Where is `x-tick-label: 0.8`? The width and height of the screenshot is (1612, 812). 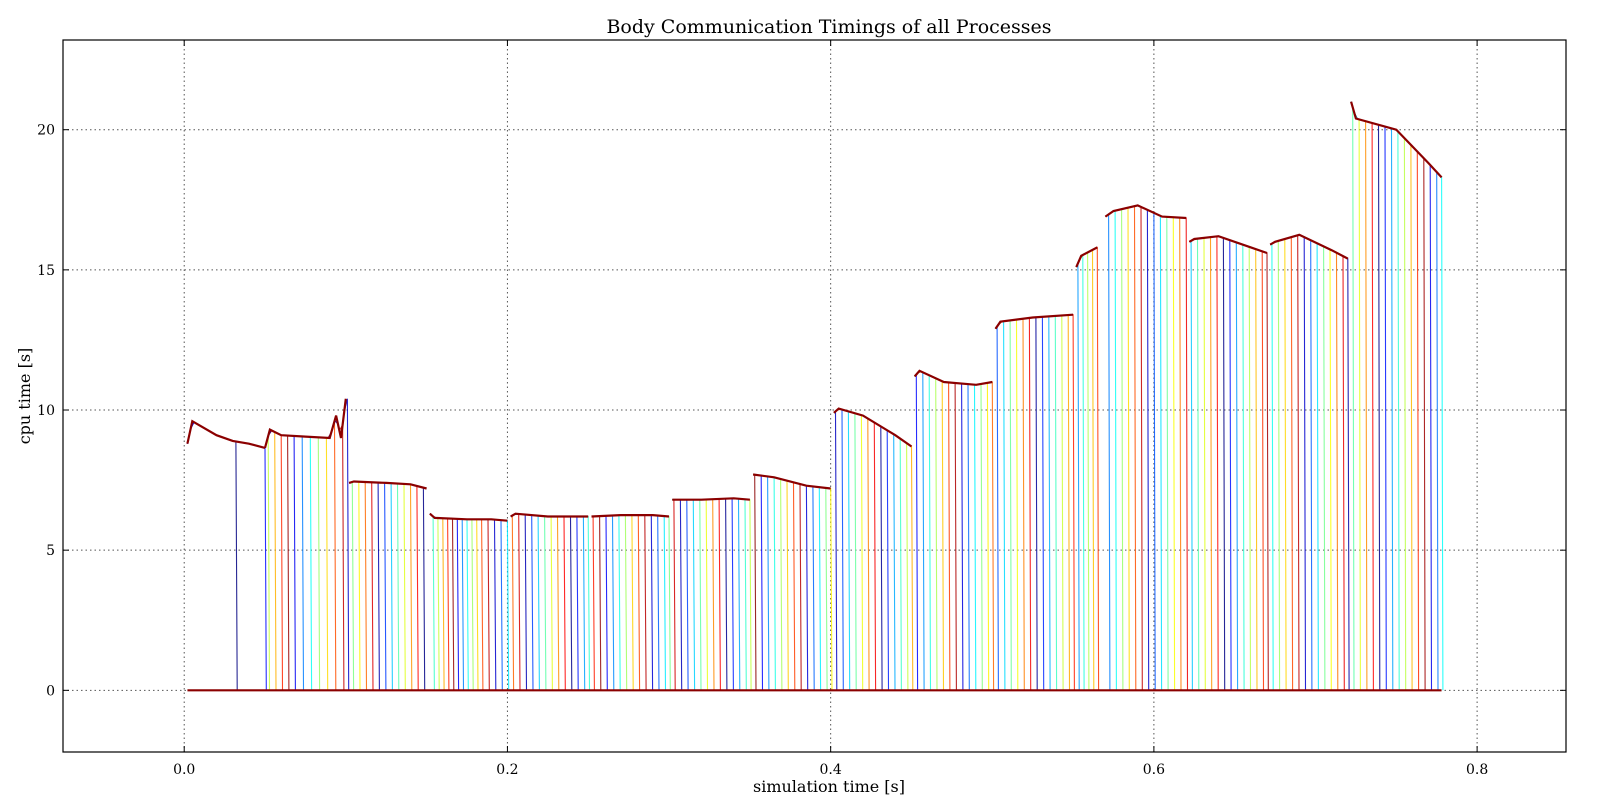
x-tick-label: 0.8 is located at coordinates (1477, 770).